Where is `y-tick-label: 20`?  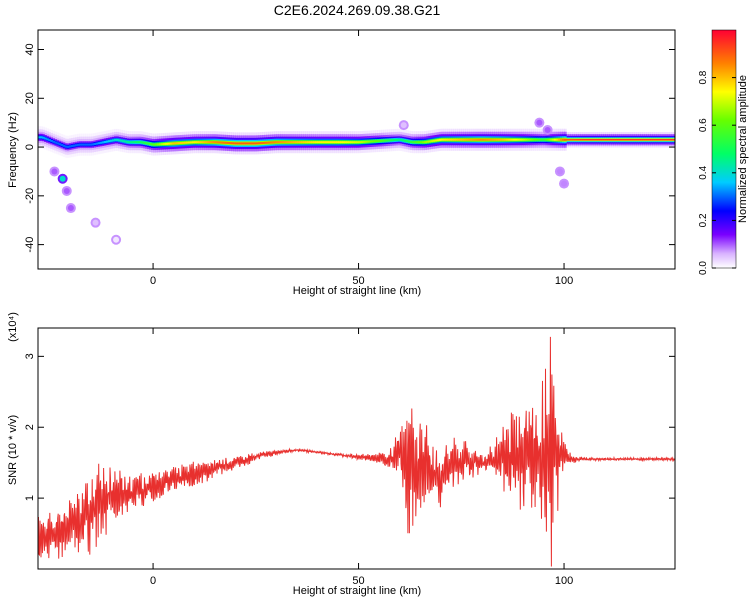
y-tick-label: 20 is located at coordinates (30, 98).